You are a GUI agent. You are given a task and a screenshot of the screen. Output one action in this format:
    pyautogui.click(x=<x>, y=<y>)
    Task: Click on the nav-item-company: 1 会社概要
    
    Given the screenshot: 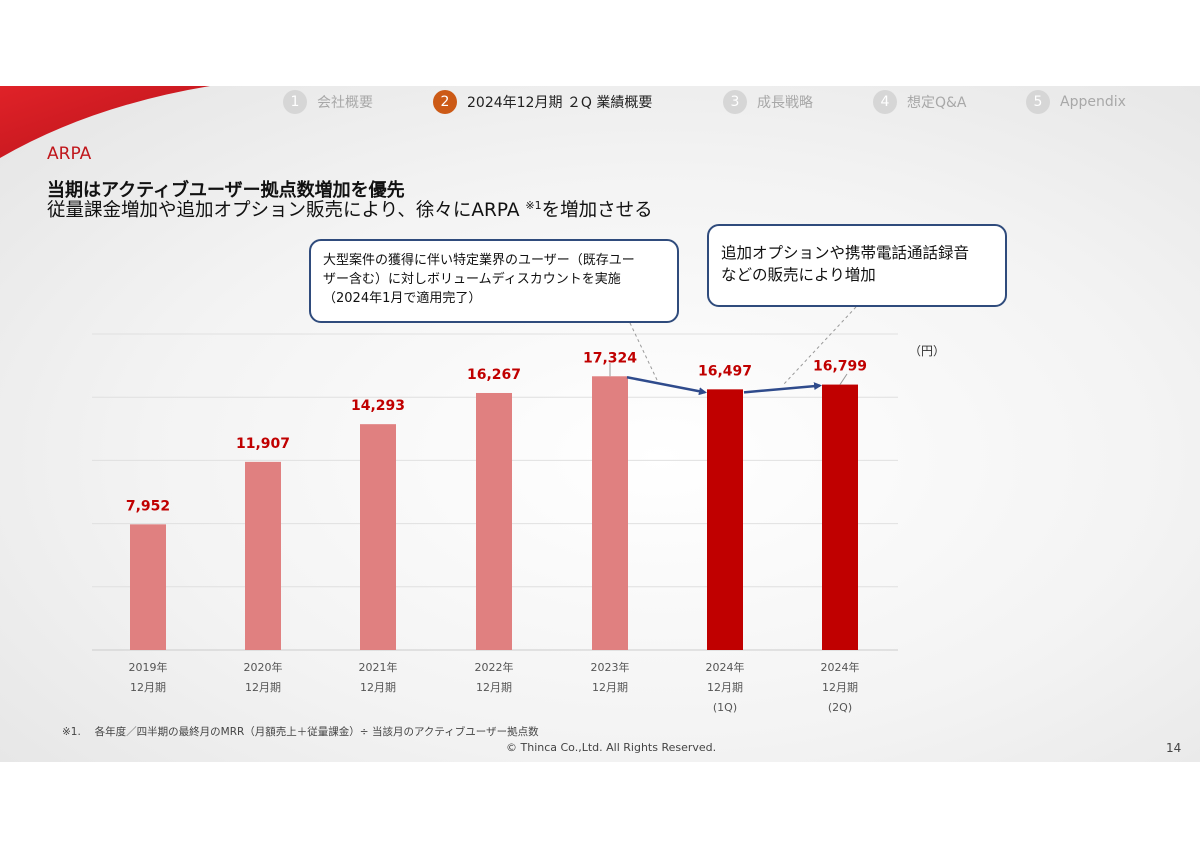 What is the action you would take?
    pyautogui.click(x=328, y=102)
    